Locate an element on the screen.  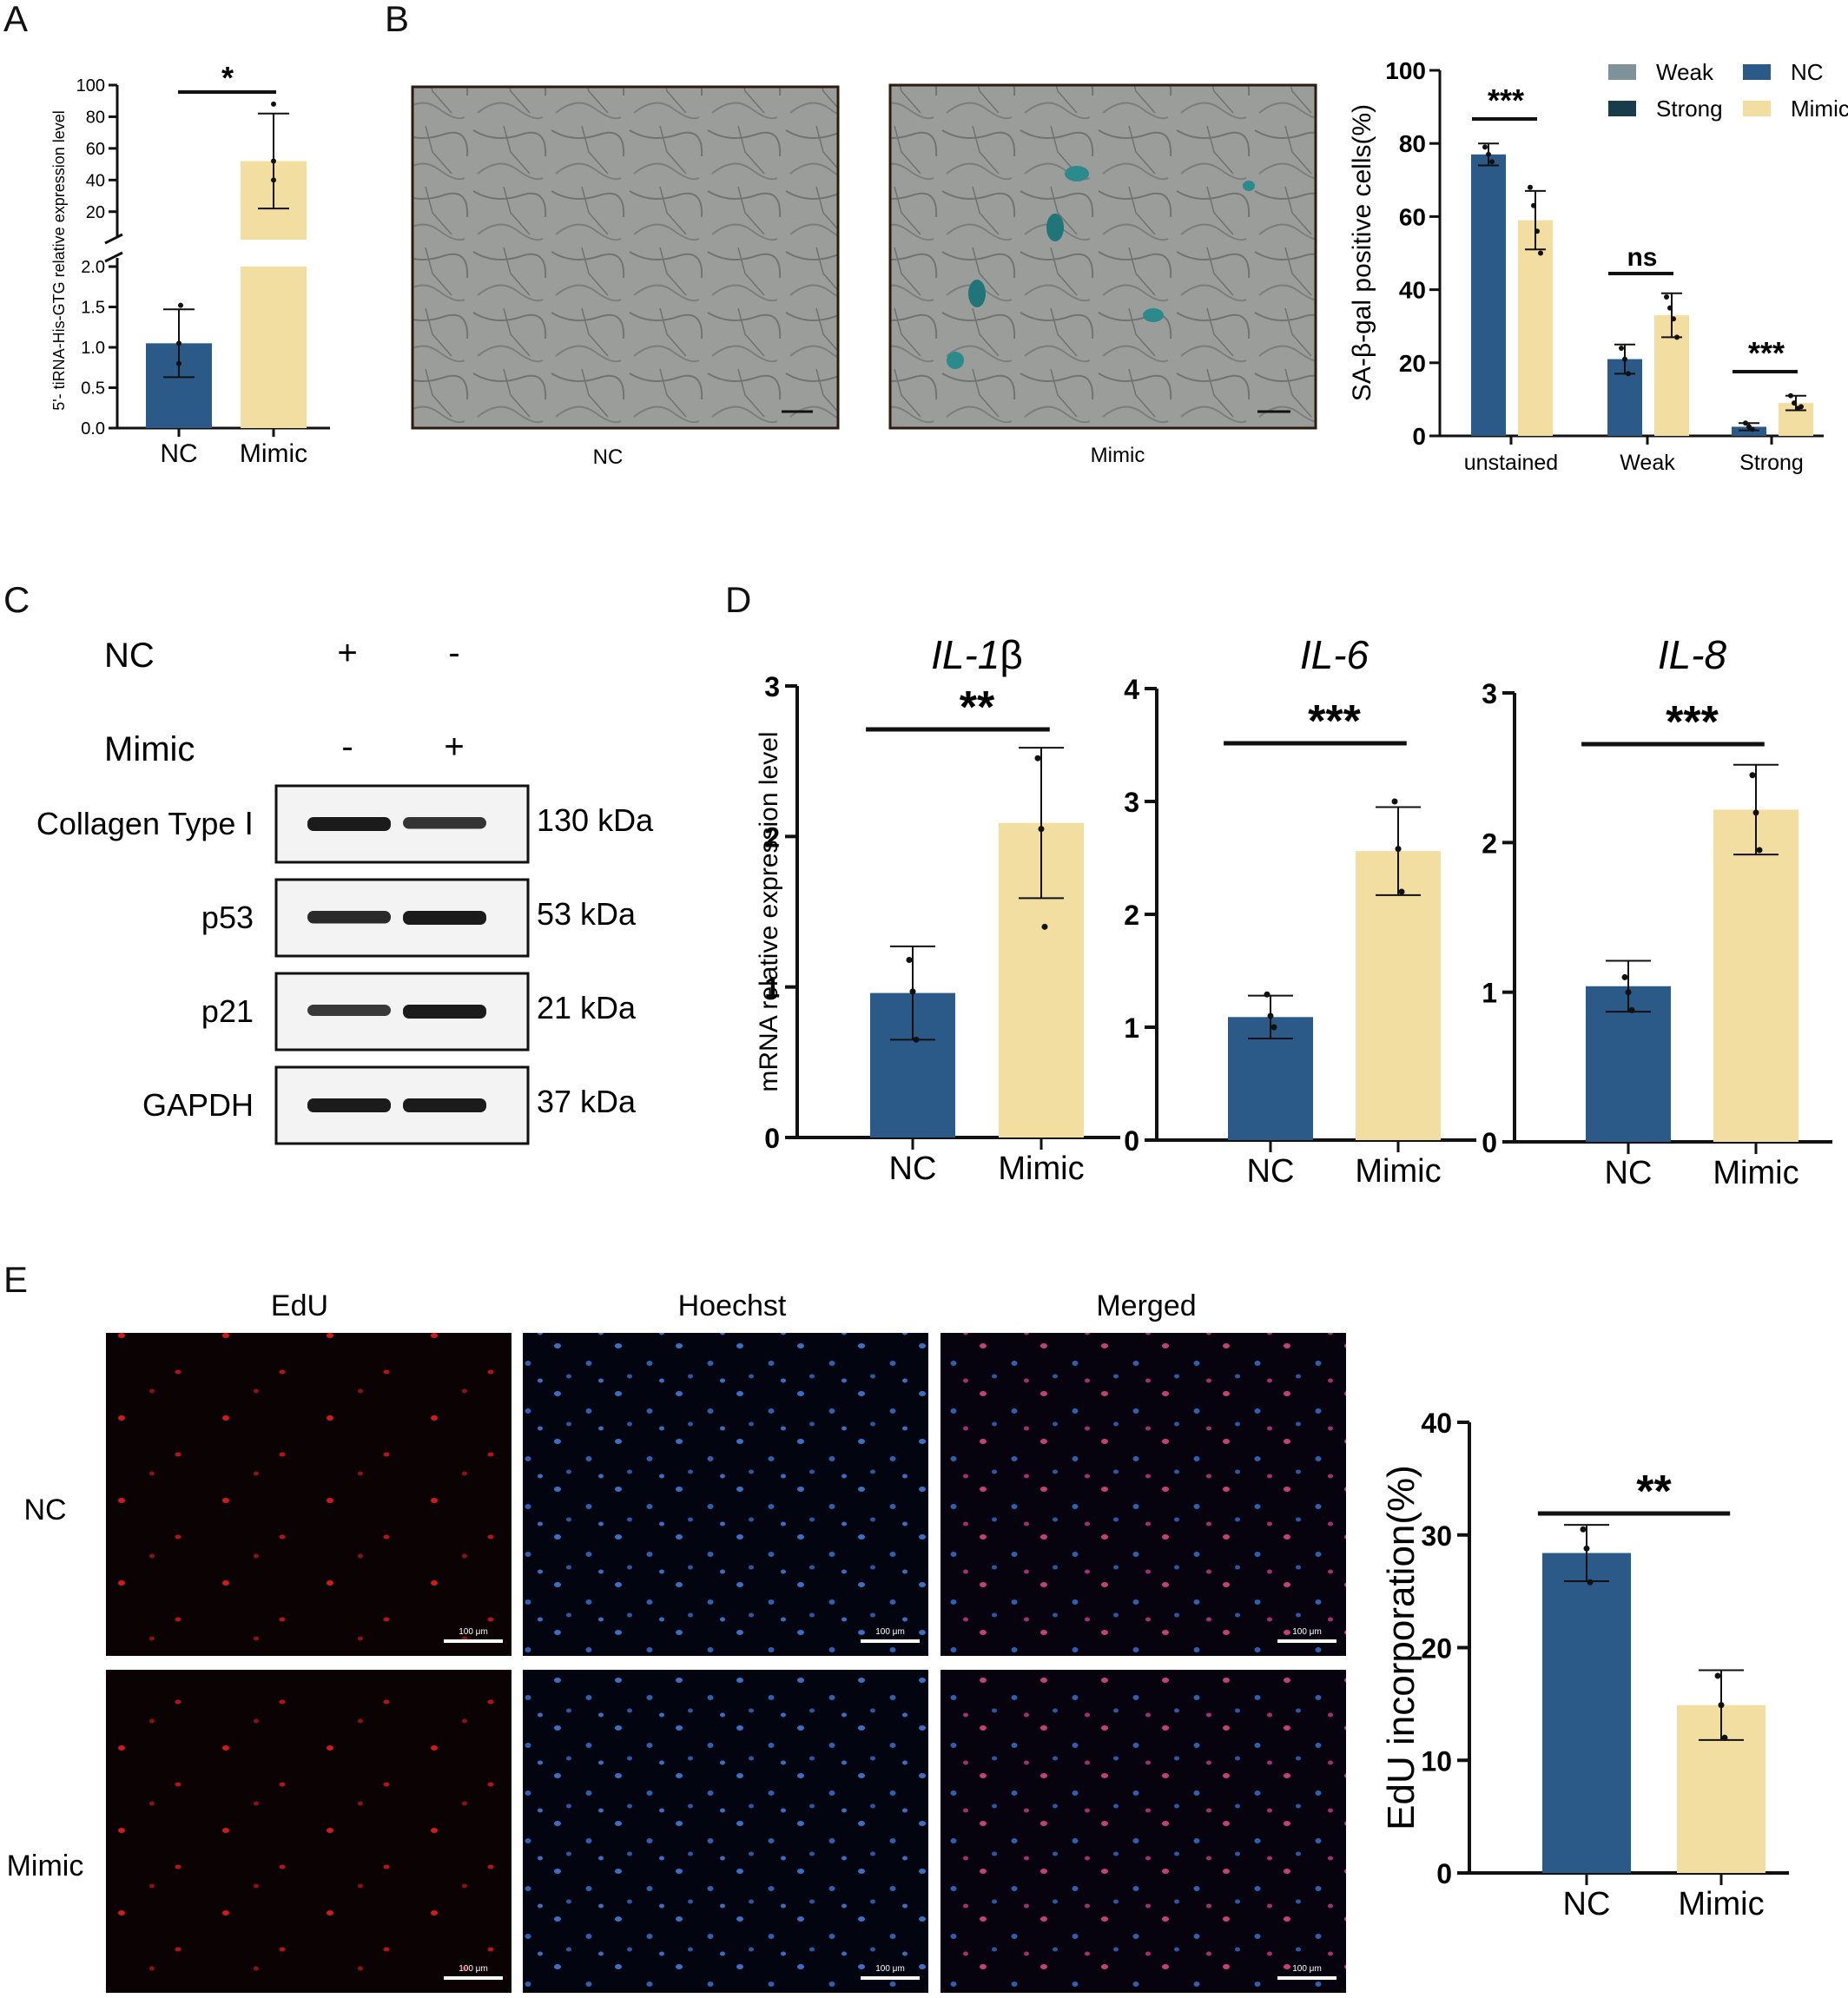
protein-size-label: 53 kDa is located at coordinates (587, 914).